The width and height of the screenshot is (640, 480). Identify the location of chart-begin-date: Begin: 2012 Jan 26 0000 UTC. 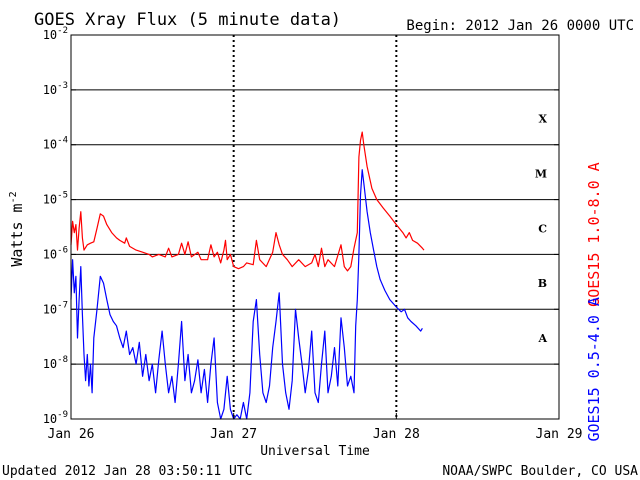
(520, 26).